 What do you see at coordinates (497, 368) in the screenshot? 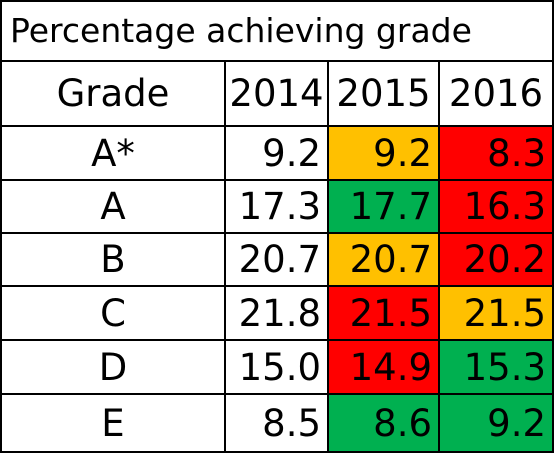
I see `cell-2016: 15.3` at bounding box center [497, 368].